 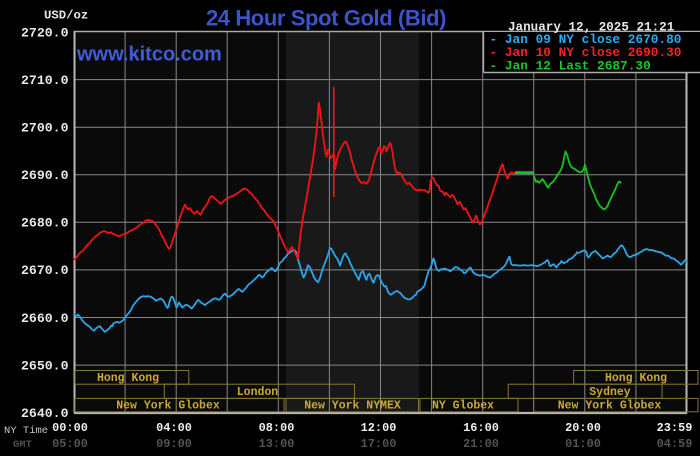 What do you see at coordinates (352, 406) in the screenshot?
I see `svg-text: New York NYMEX` at bounding box center [352, 406].